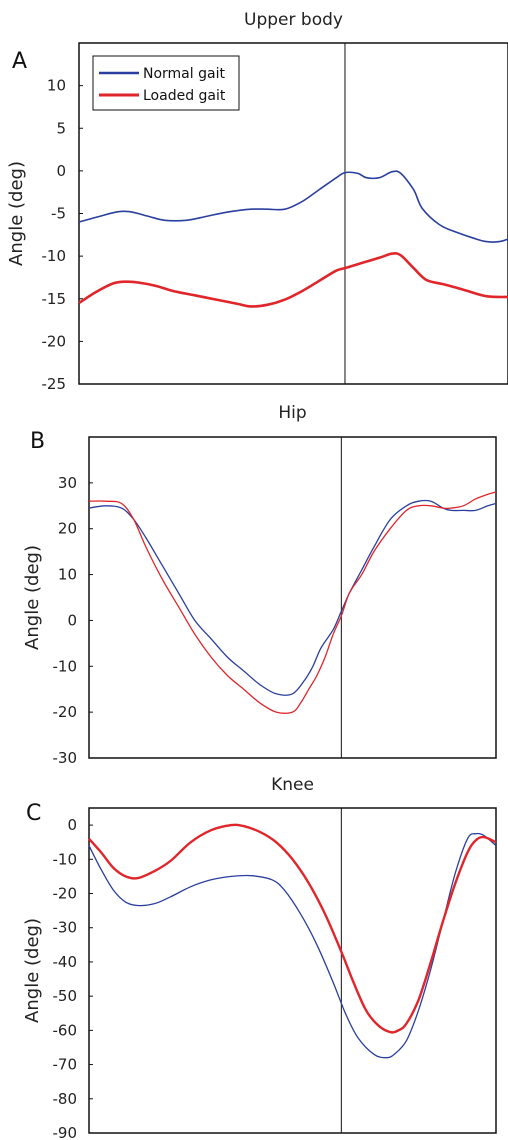 The width and height of the screenshot is (508, 1140). I want to click on panel-a-ytick-label: -10, so click(54, 256).